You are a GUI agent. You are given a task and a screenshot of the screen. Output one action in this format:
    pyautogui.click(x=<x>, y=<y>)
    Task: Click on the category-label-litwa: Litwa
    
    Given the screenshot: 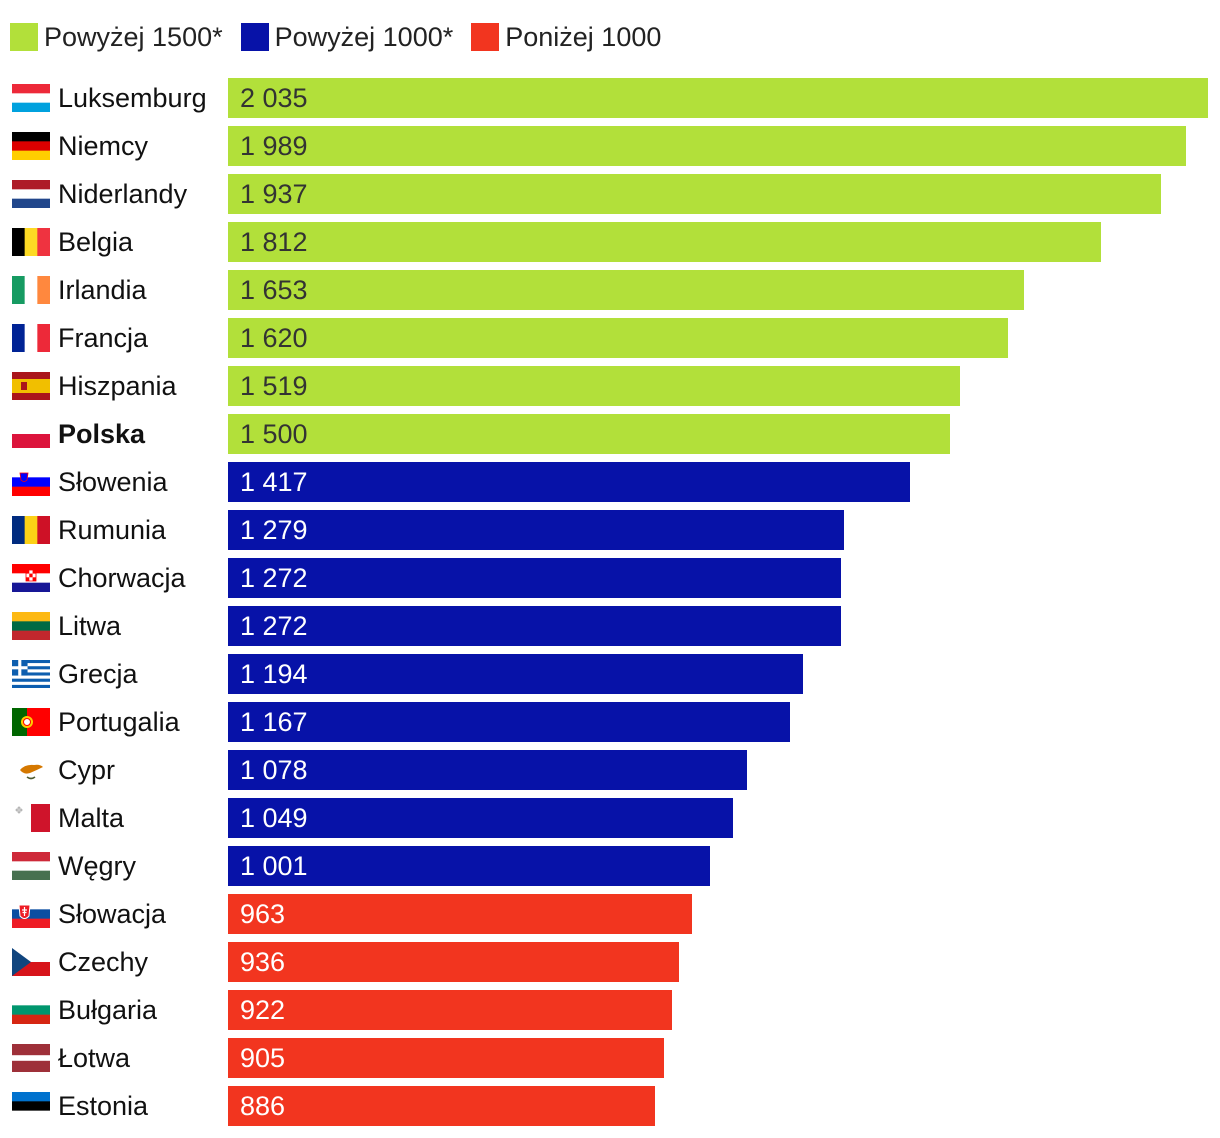 What is the action you would take?
    pyautogui.click(x=90, y=626)
    